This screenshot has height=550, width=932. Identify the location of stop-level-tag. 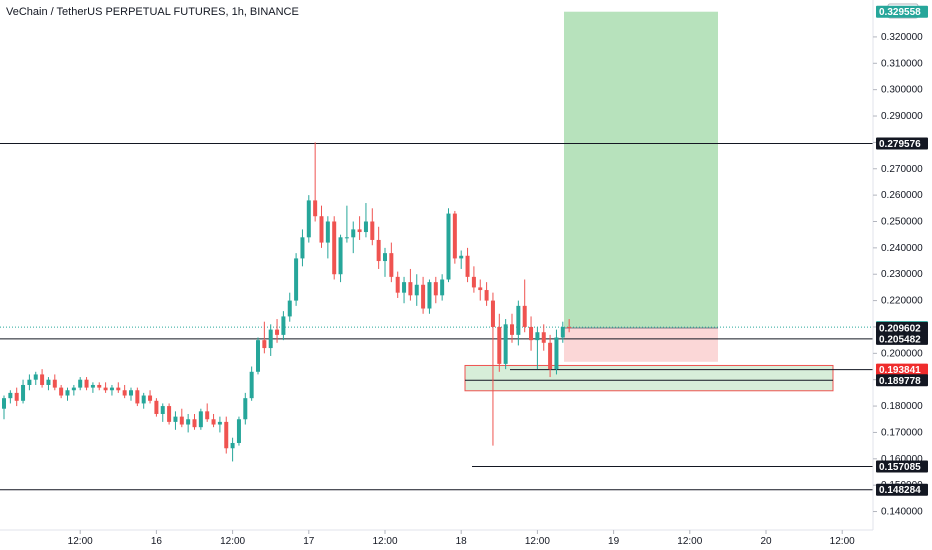
(902, 369).